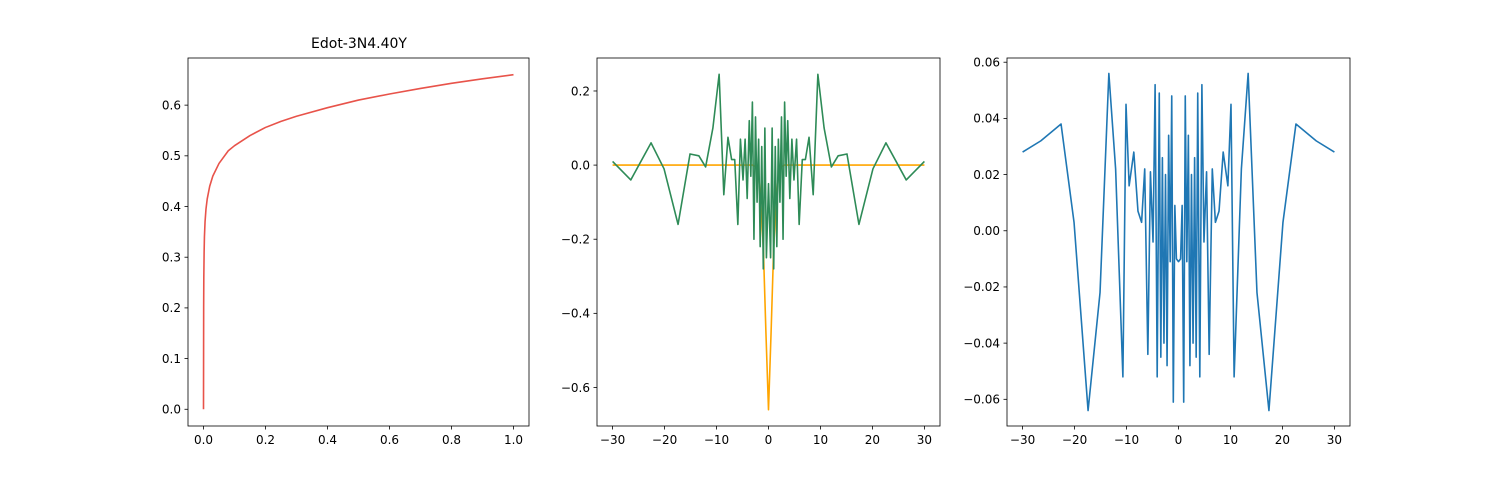 The height and width of the screenshot is (480, 1500). Describe the element at coordinates (575, 388) in the screenshot. I see `y-tick-label: −0.6` at that location.